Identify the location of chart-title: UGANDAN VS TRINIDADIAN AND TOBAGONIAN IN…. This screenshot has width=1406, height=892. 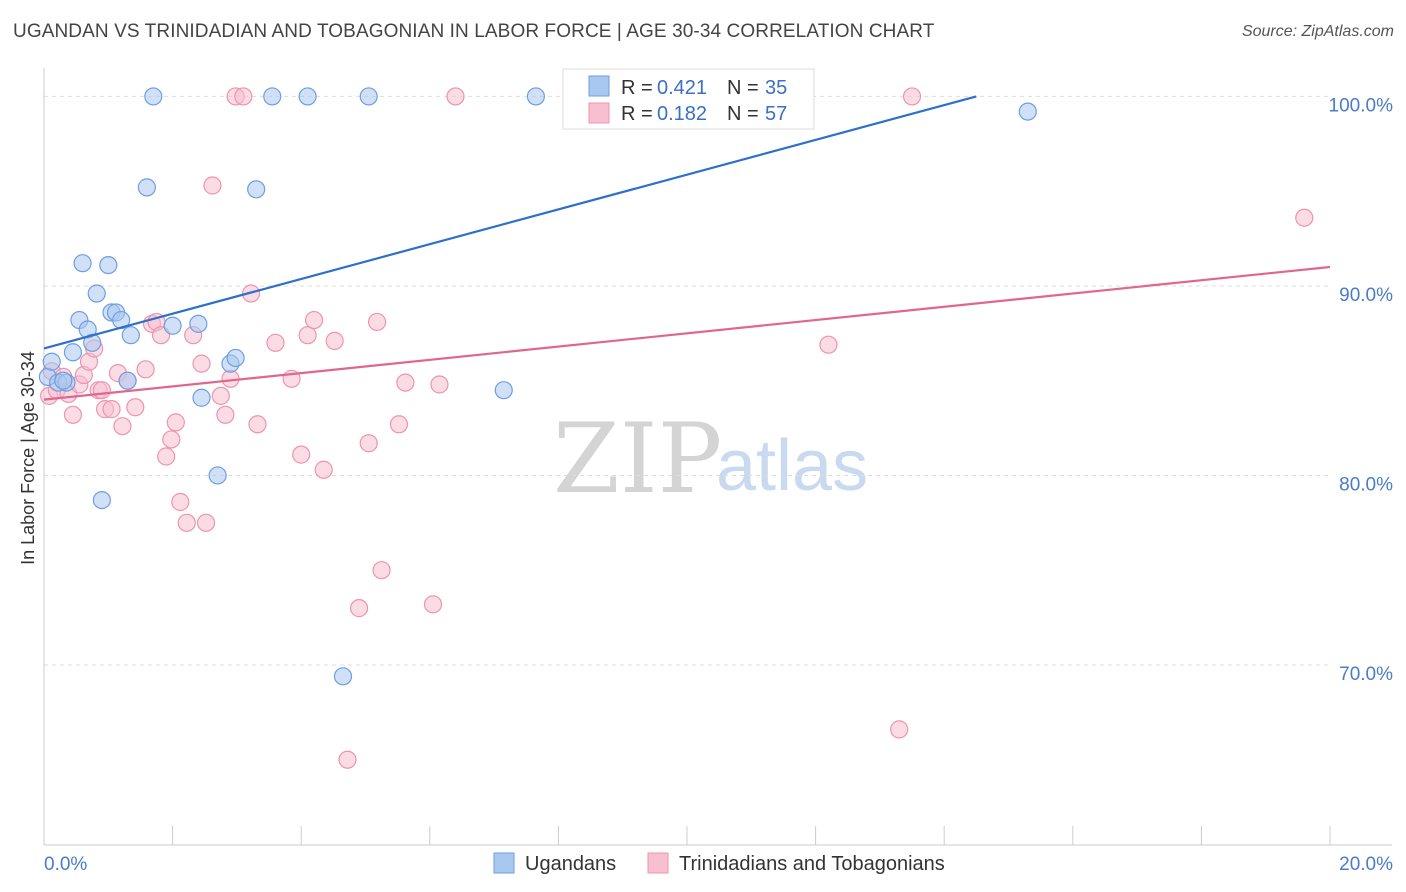
(474, 31).